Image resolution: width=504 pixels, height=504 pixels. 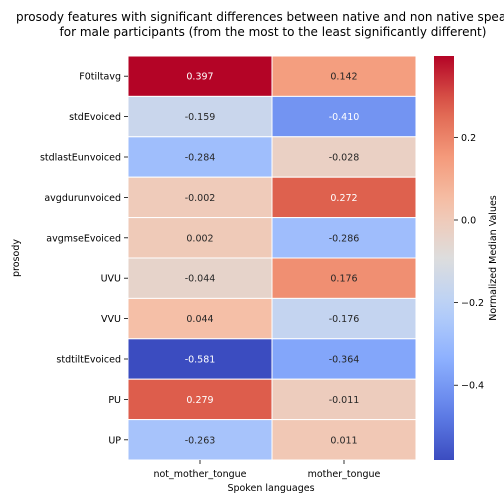 What do you see at coordinates (267, 470) in the screenshot?
I see `x-tick-labels: not_mother_tongue mother_tongue` at bounding box center [267, 470].